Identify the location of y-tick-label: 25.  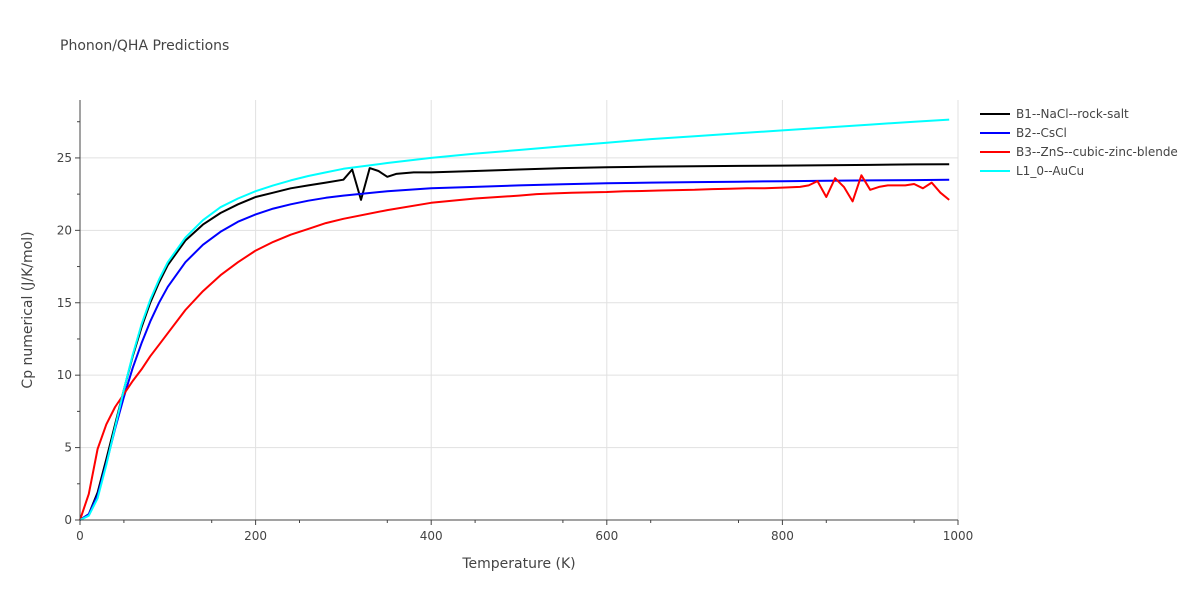
(64, 158).